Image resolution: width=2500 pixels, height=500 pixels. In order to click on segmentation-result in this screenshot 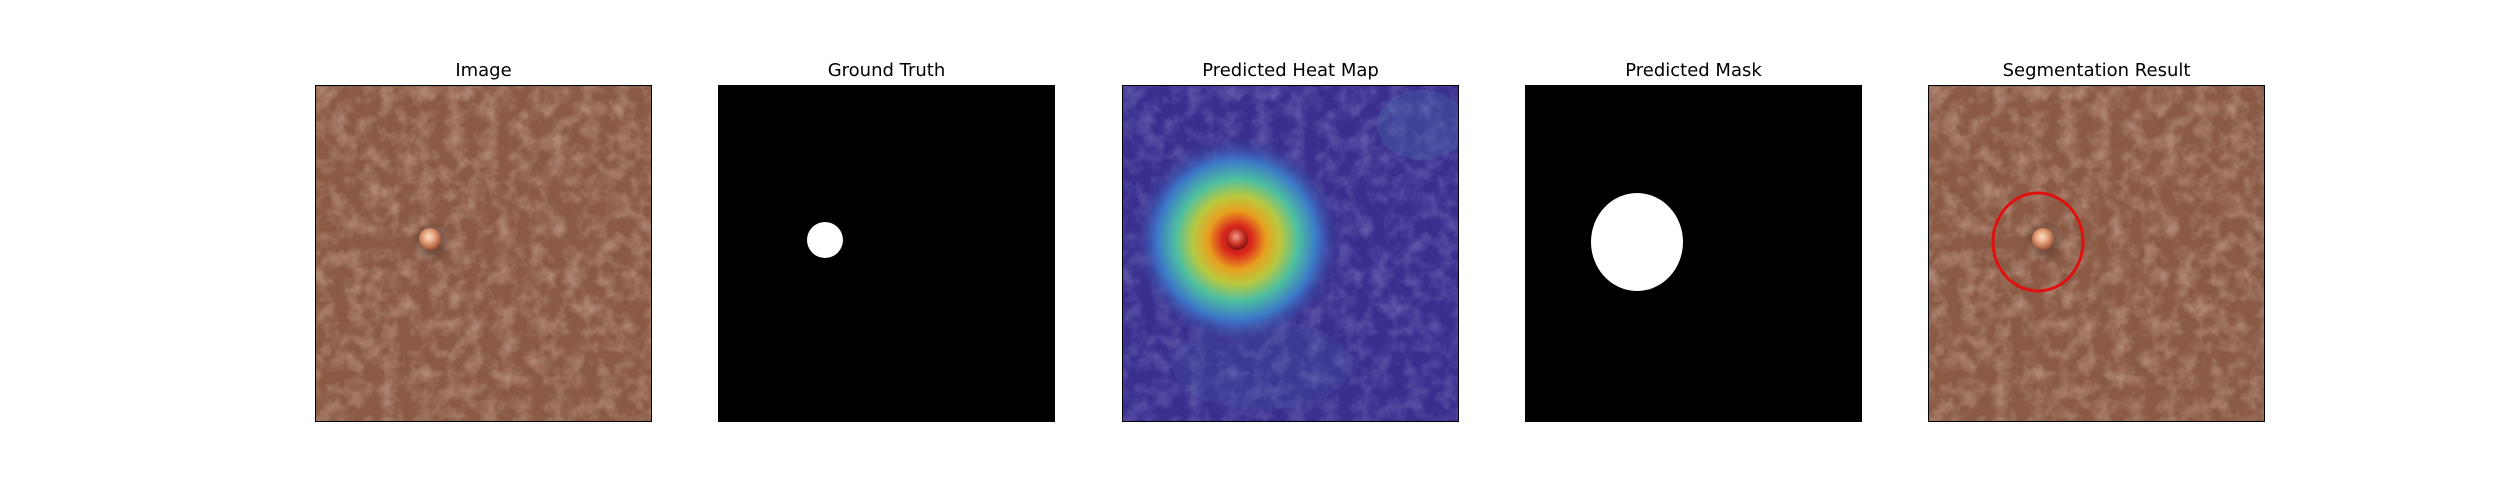, I will do `click(2096, 253)`.